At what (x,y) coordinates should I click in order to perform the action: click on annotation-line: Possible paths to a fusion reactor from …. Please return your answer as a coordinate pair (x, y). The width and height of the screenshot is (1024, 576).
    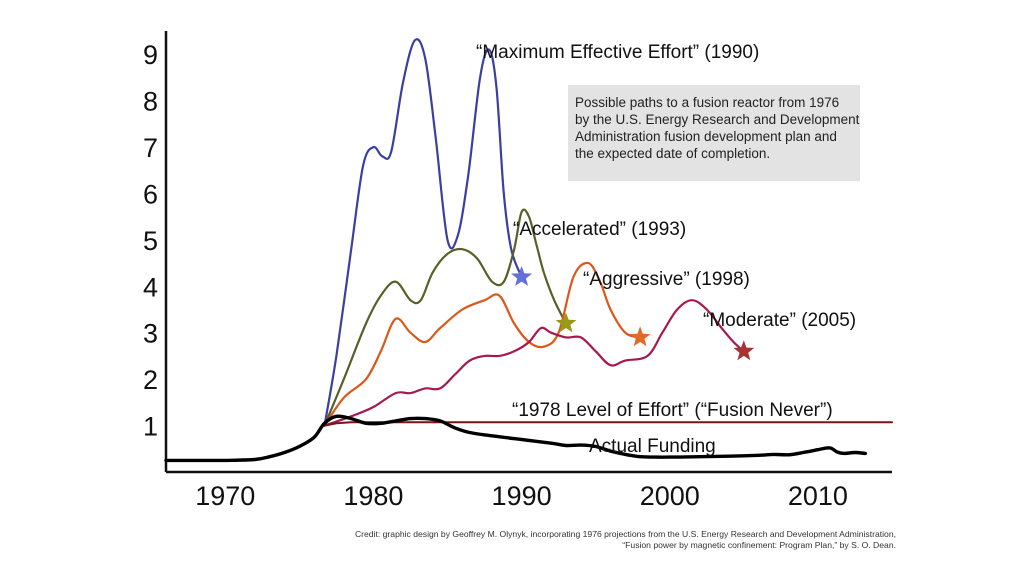
    Looking at the image, I should click on (707, 102).